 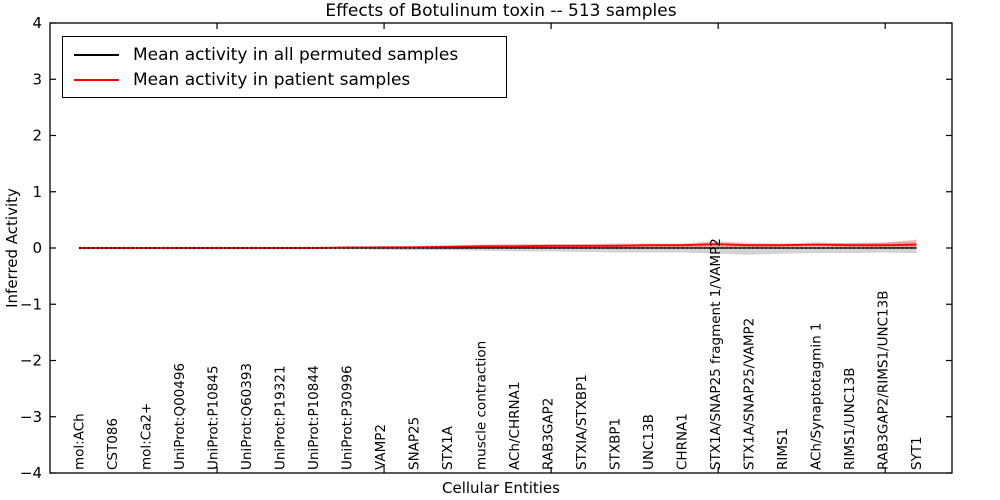 What do you see at coordinates (549, 434) in the screenshot?
I see `x-category-label: RAB3GAP2` at bounding box center [549, 434].